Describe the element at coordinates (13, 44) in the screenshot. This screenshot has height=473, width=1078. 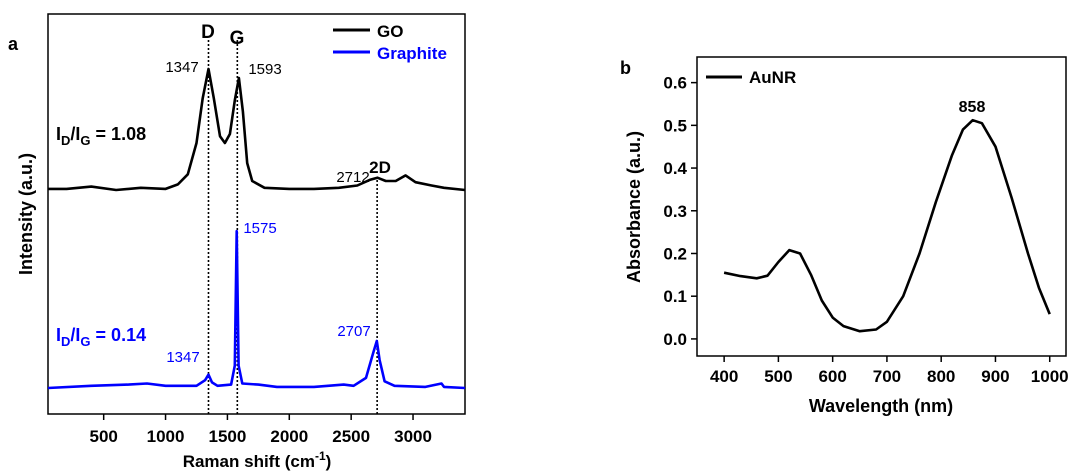
I see `panel-a-label: a` at that location.